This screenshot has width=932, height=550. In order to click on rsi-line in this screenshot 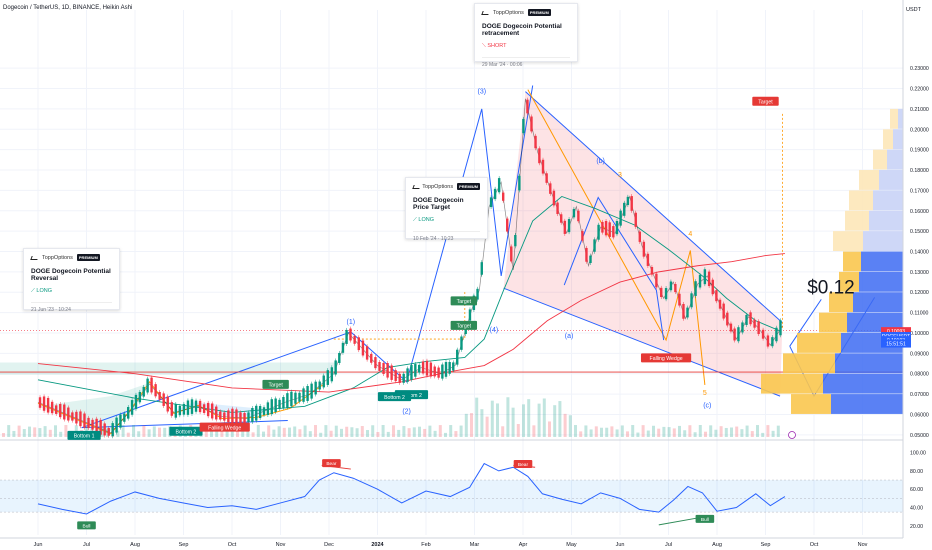, I will do `click(411, 488)`.